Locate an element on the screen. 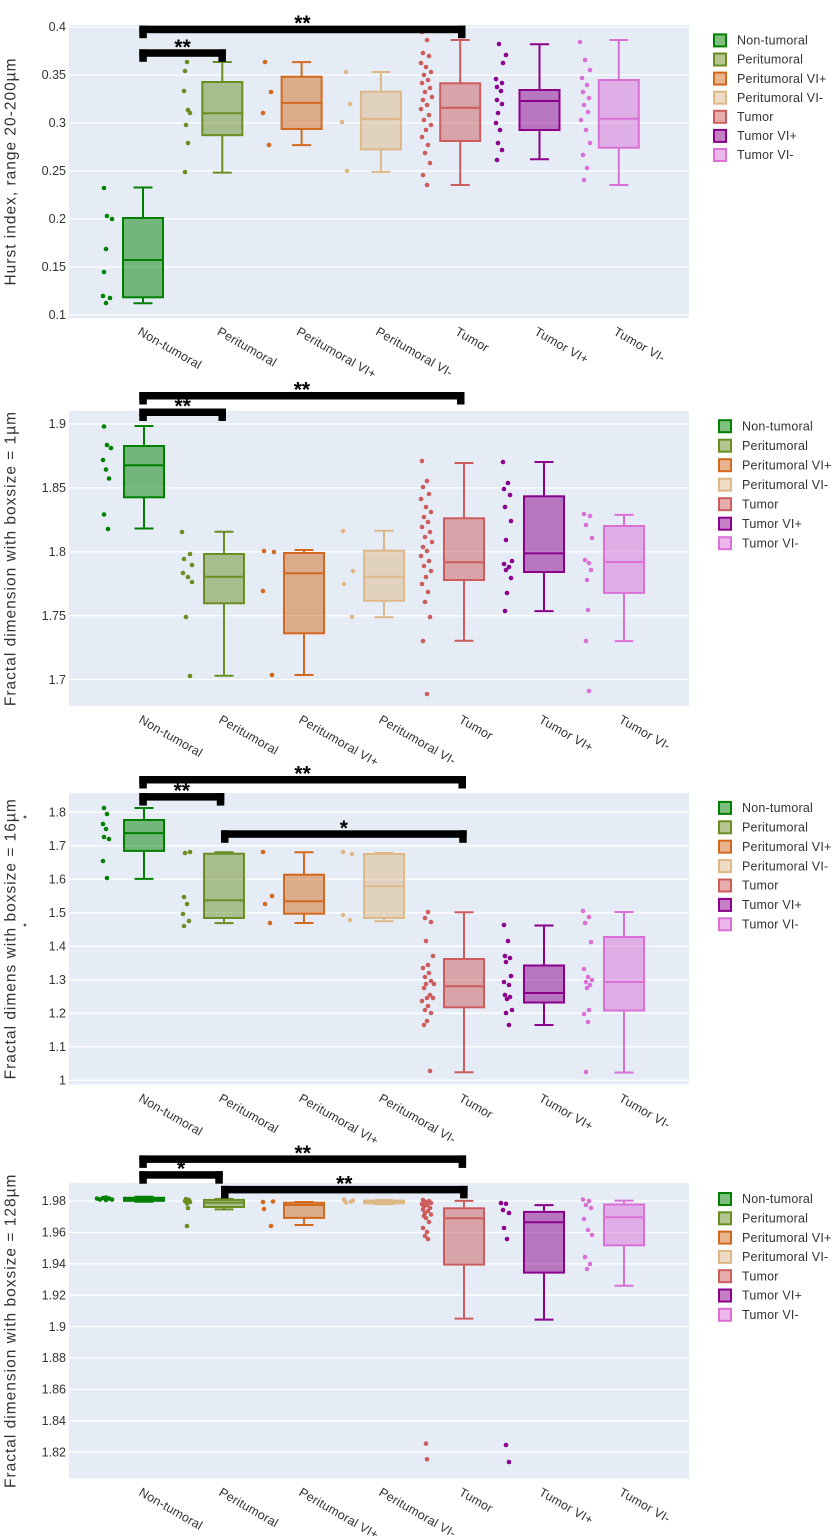  svg-text:Fractal dimension with boxsize: Fractal dimension with boxsize = 1µm is located at coordinates (11, 558).